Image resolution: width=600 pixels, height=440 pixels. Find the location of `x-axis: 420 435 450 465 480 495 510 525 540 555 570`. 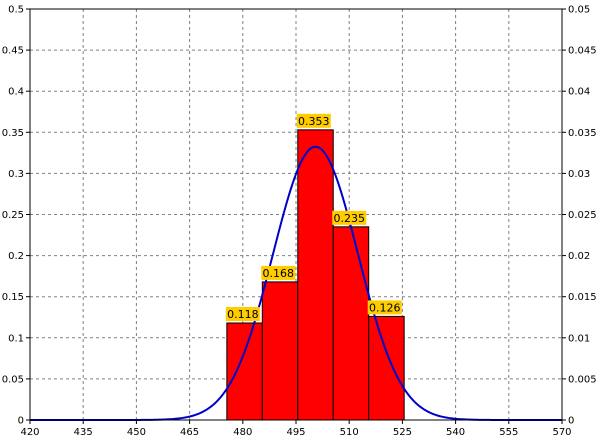

x-axis: 420 435 450 465 480 495 510 525 540 555 570 is located at coordinates (296, 429).